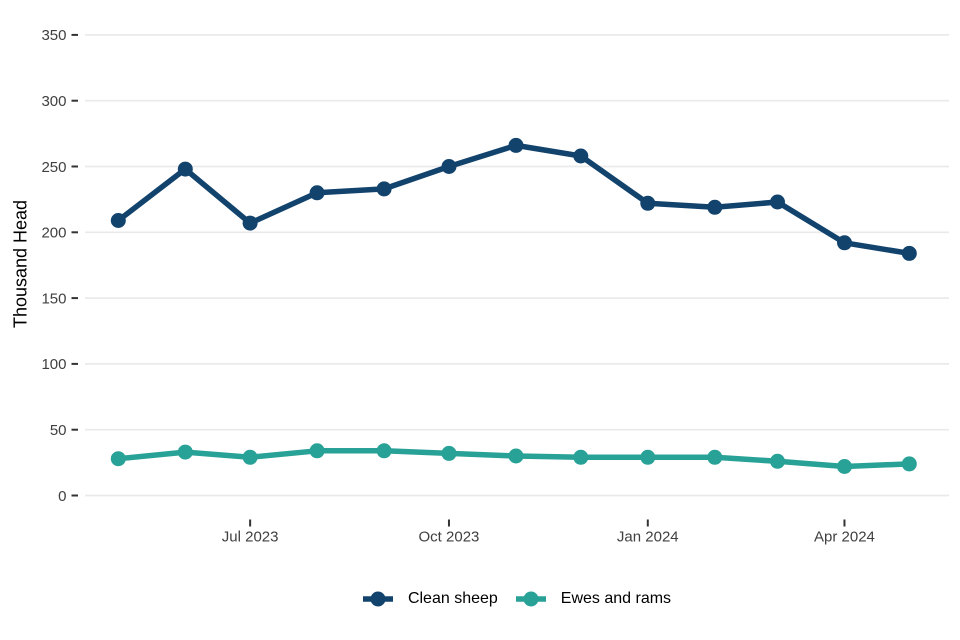 The width and height of the screenshot is (960, 640). I want to click on y-tick-label: 250, so click(53, 167).